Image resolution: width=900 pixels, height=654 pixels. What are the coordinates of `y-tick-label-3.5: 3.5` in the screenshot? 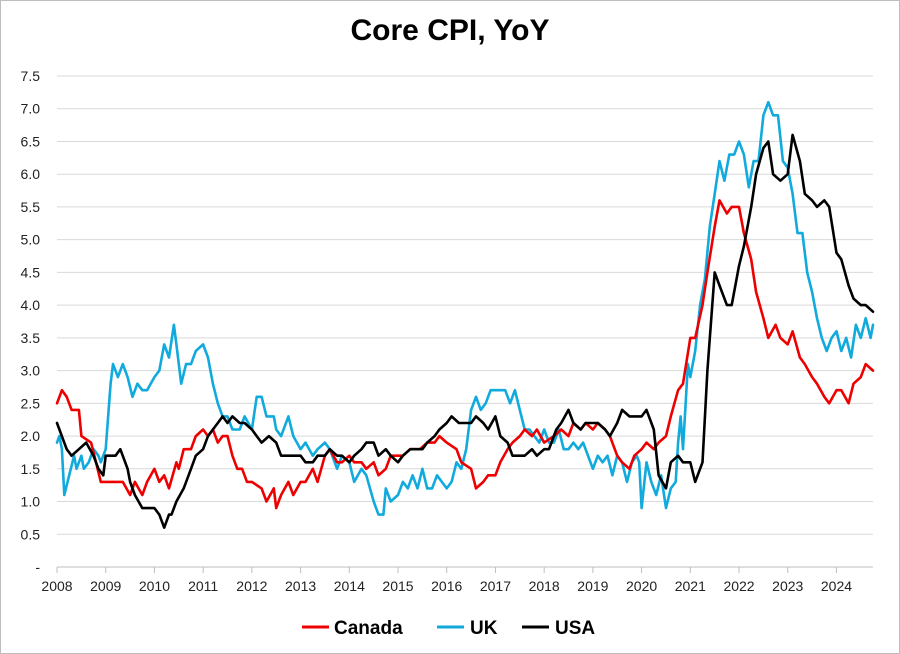 It's located at (31, 338).